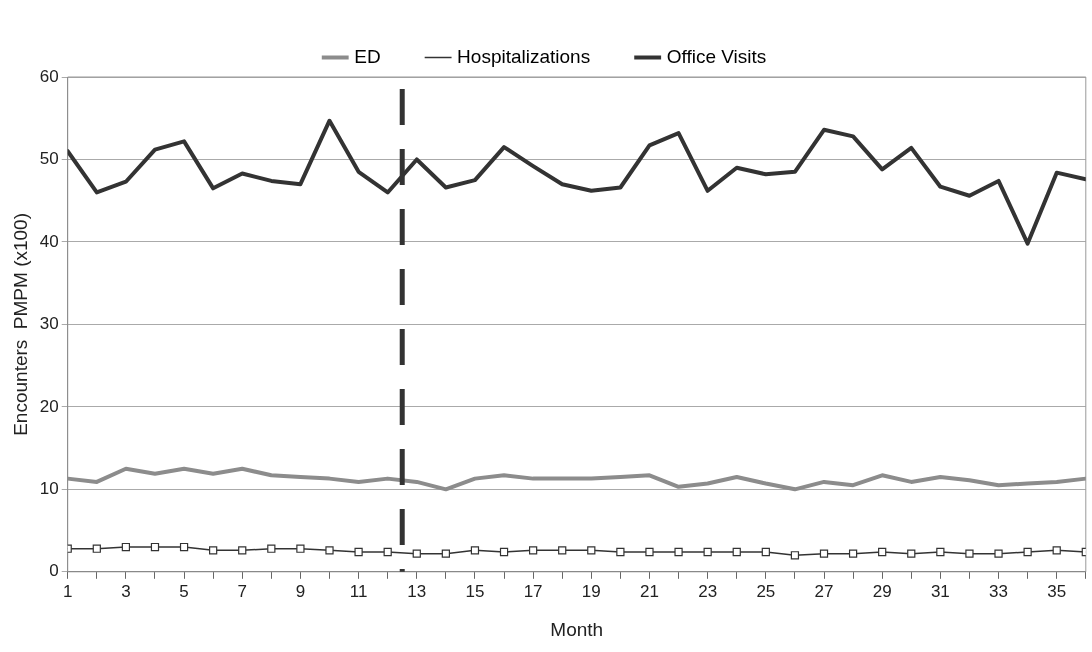 This screenshot has width=1092, height=652. Describe the element at coordinates (475, 591) in the screenshot. I see `x-tick-label: 15` at that location.